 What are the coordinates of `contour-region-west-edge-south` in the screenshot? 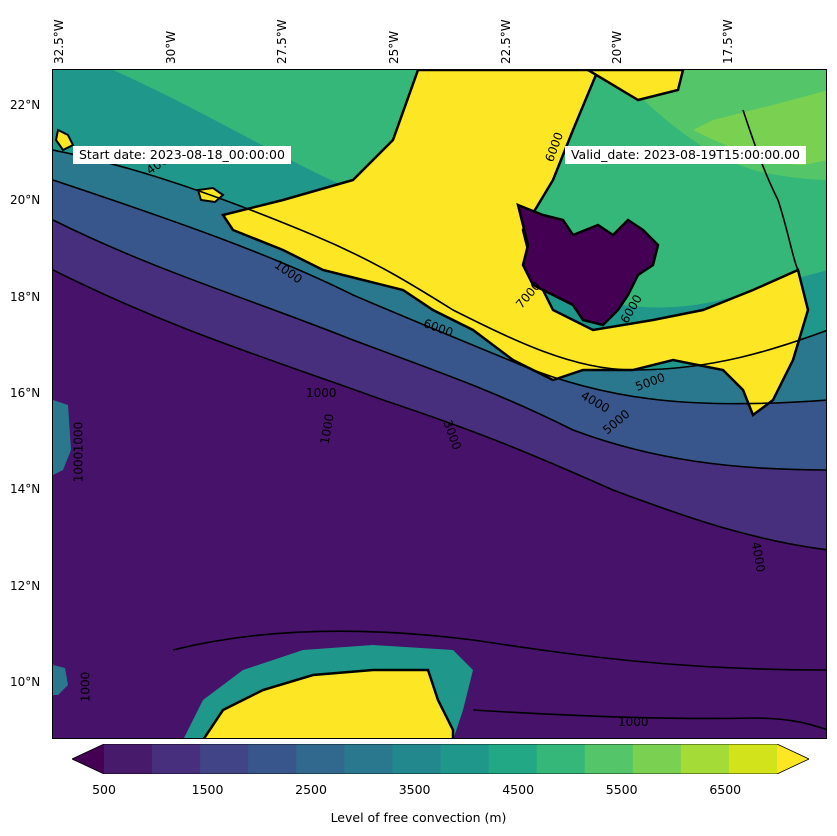 It's located at (60, 680).